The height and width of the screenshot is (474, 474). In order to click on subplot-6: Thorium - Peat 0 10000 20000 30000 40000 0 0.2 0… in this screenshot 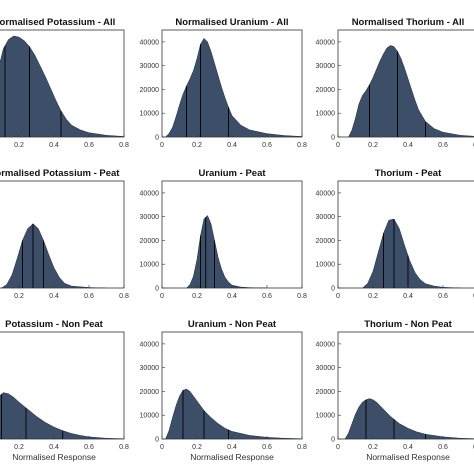, I will do `click(395, 234)`.